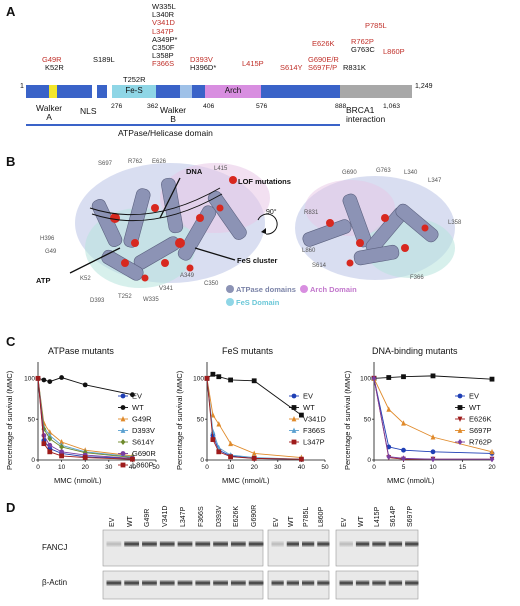  Describe the element at coordinates (11, 11) in the screenshot. I see `panel-a-letter: A` at that location.